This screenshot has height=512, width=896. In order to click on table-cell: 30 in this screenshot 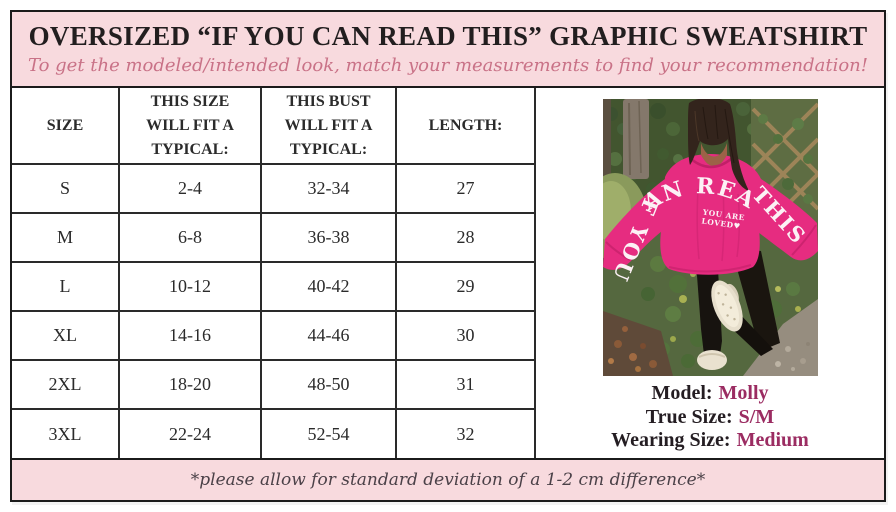, I will do `click(465, 335)`.